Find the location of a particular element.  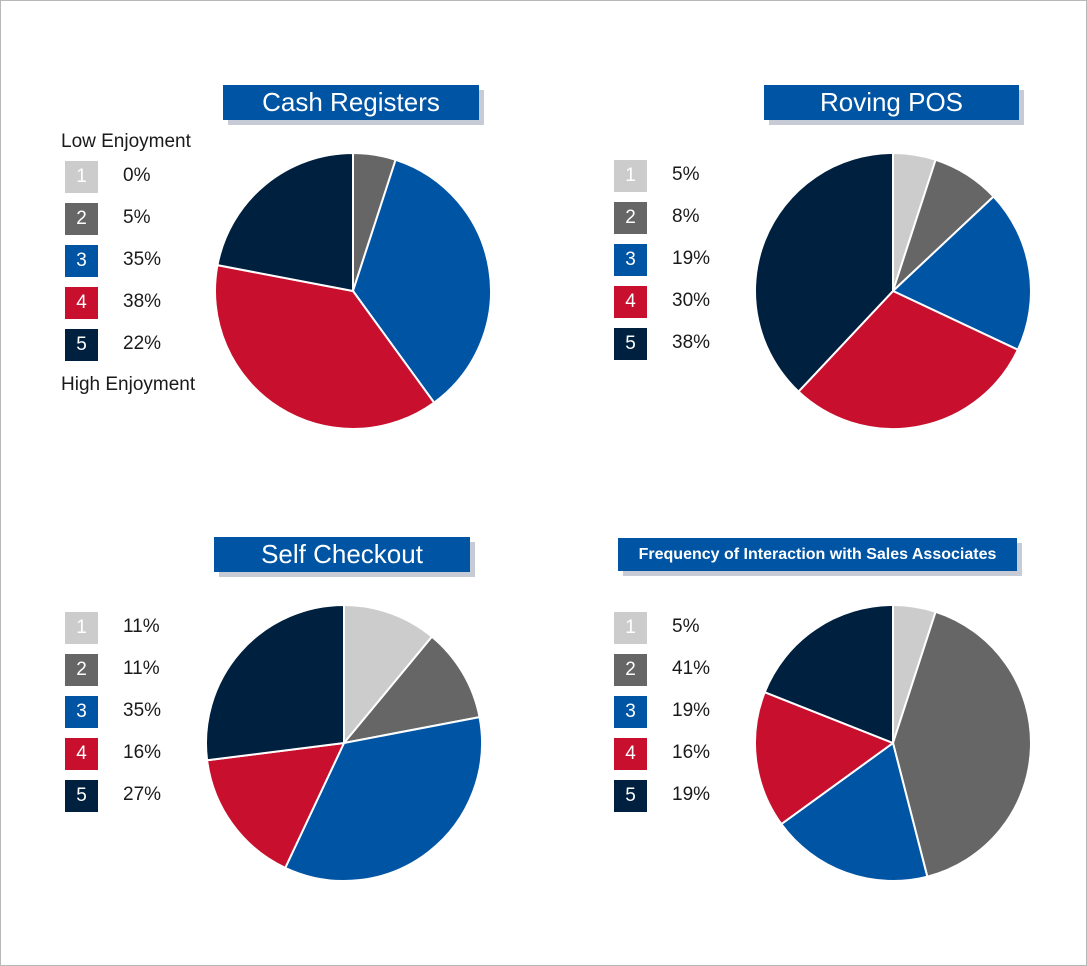

legend-item-4: 4 30% is located at coordinates (714, 302).